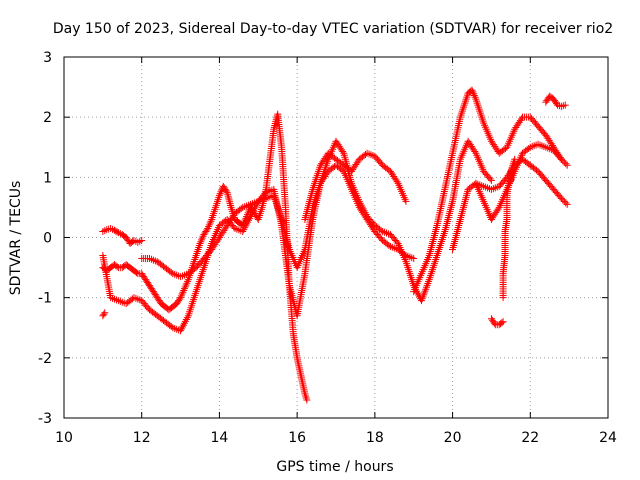  What do you see at coordinates (220, 438) in the screenshot?
I see `x-tick-label: 14` at bounding box center [220, 438].